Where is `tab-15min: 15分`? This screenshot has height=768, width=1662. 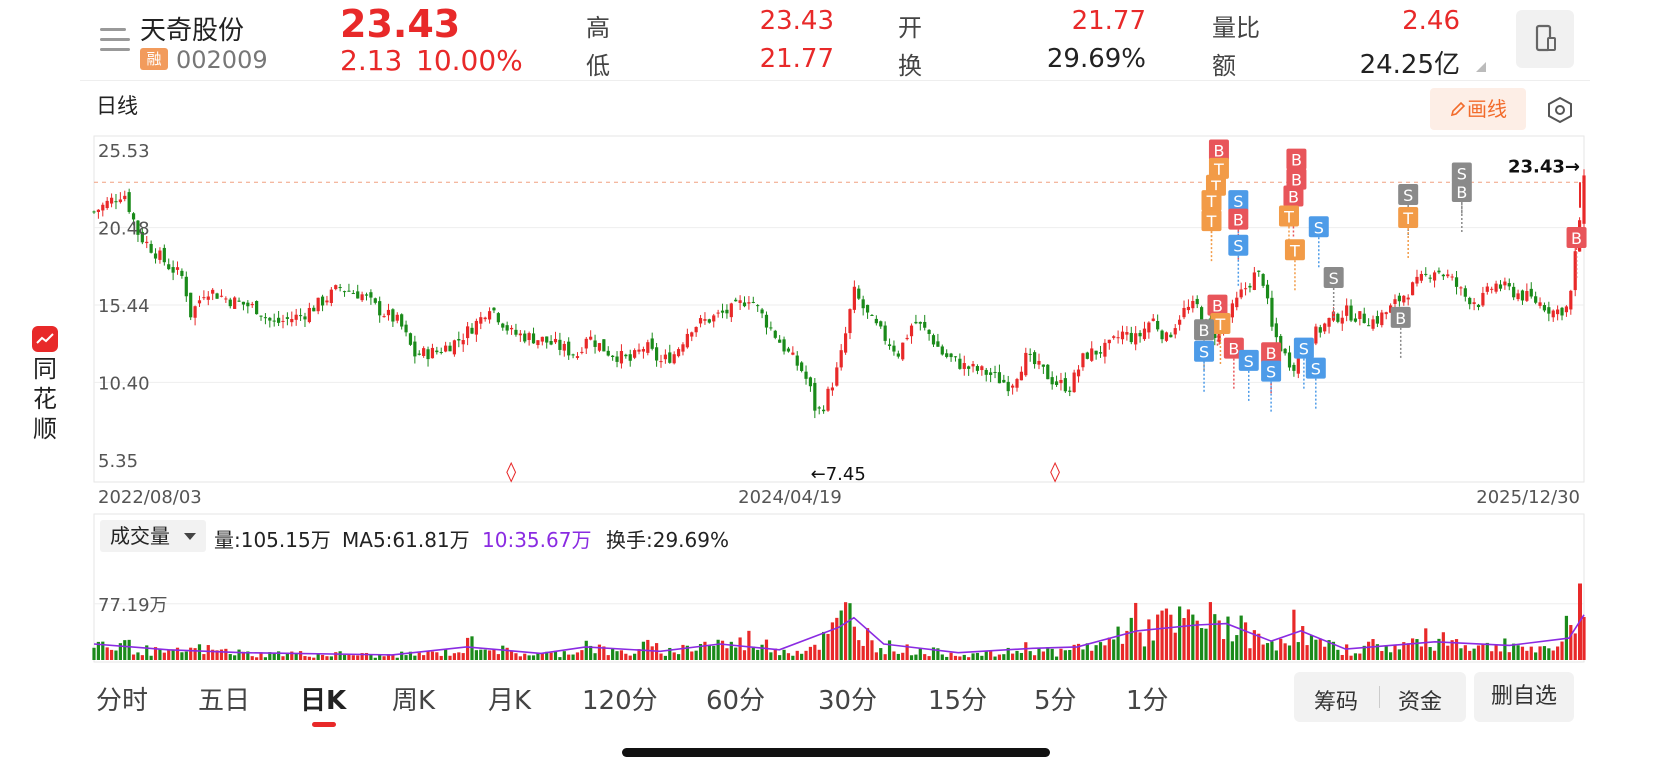 tab-15min: 15分 is located at coordinates (958, 701).